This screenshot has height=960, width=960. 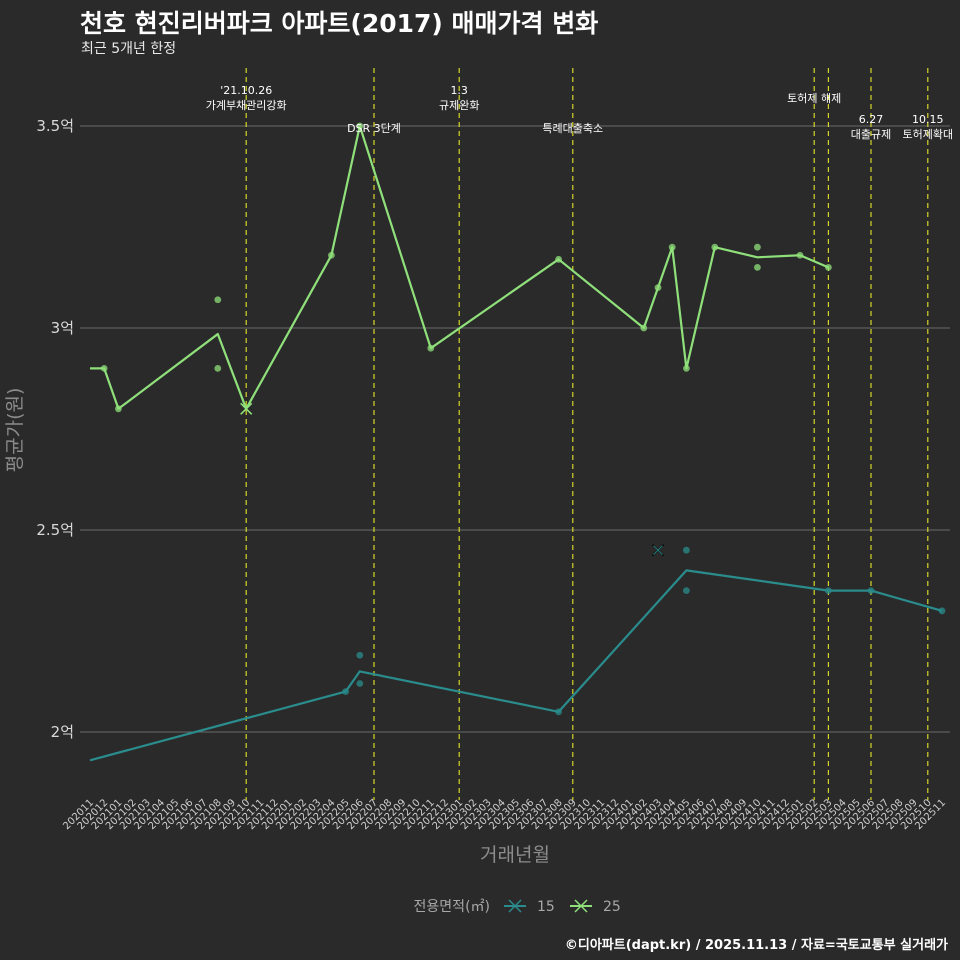 What do you see at coordinates (814, 98) in the screenshot?
I see `policy-annotation: 토허제 해제` at bounding box center [814, 98].